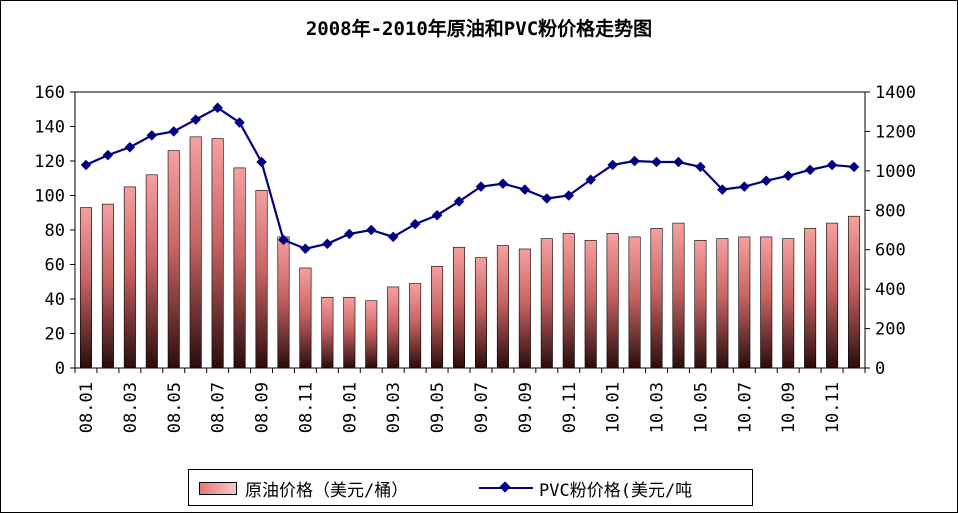 This screenshot has height=513, width=958. I want to click on point-pvc-10.05, so click(700, 167).